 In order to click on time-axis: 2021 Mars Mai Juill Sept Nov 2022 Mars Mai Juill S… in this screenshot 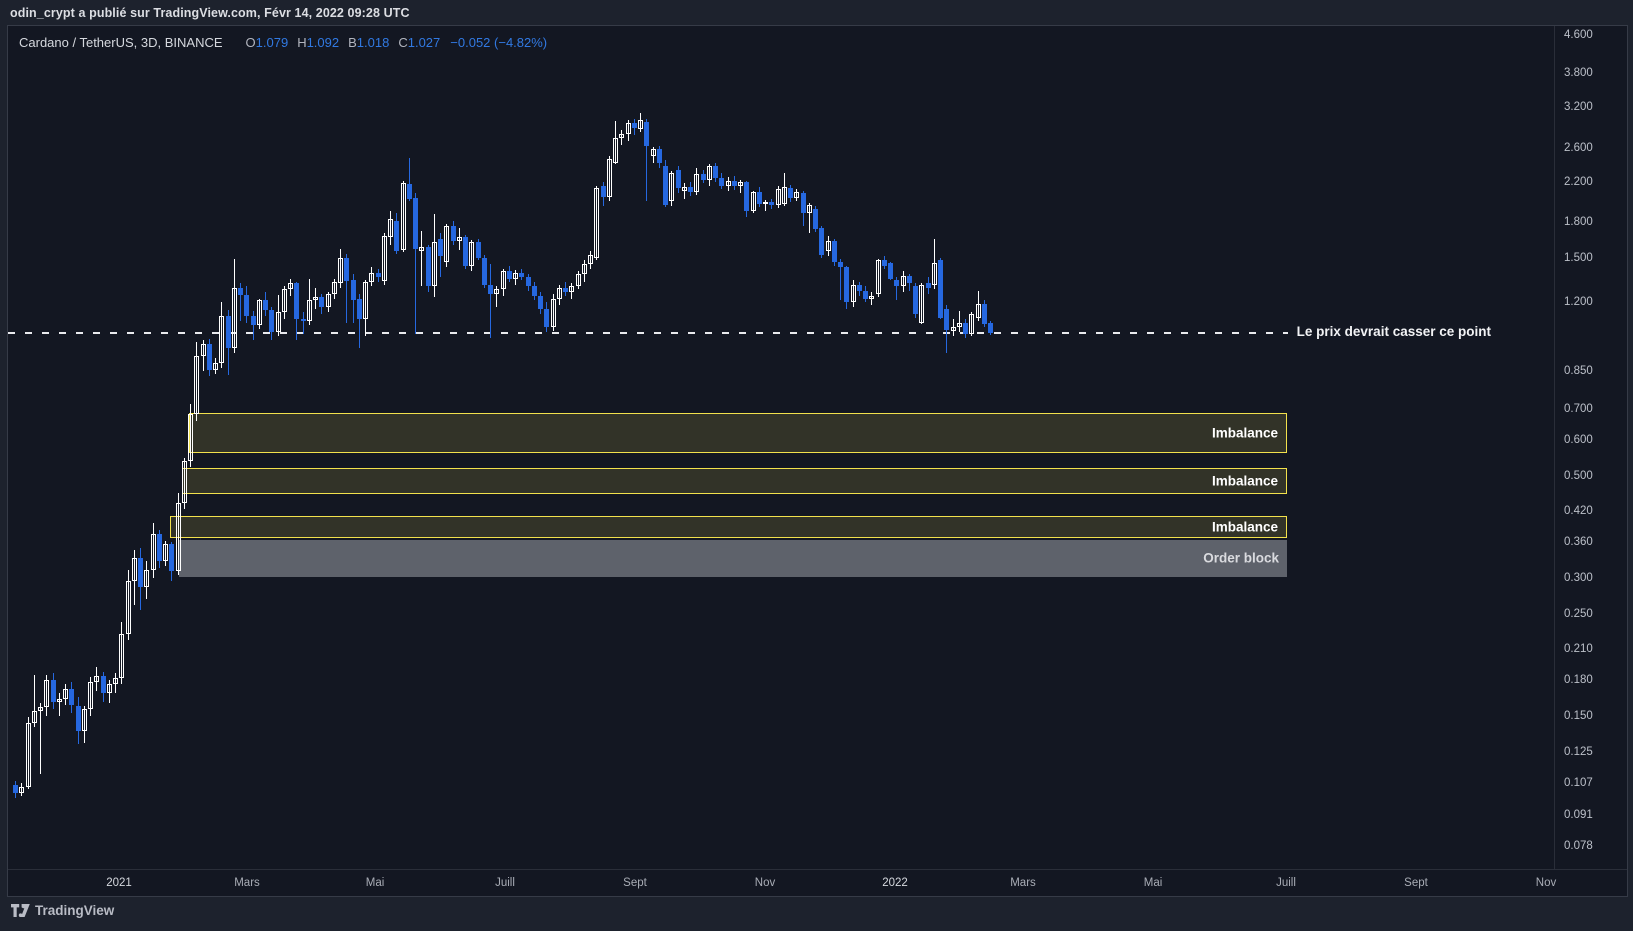, I will do `click(817, 883)`.